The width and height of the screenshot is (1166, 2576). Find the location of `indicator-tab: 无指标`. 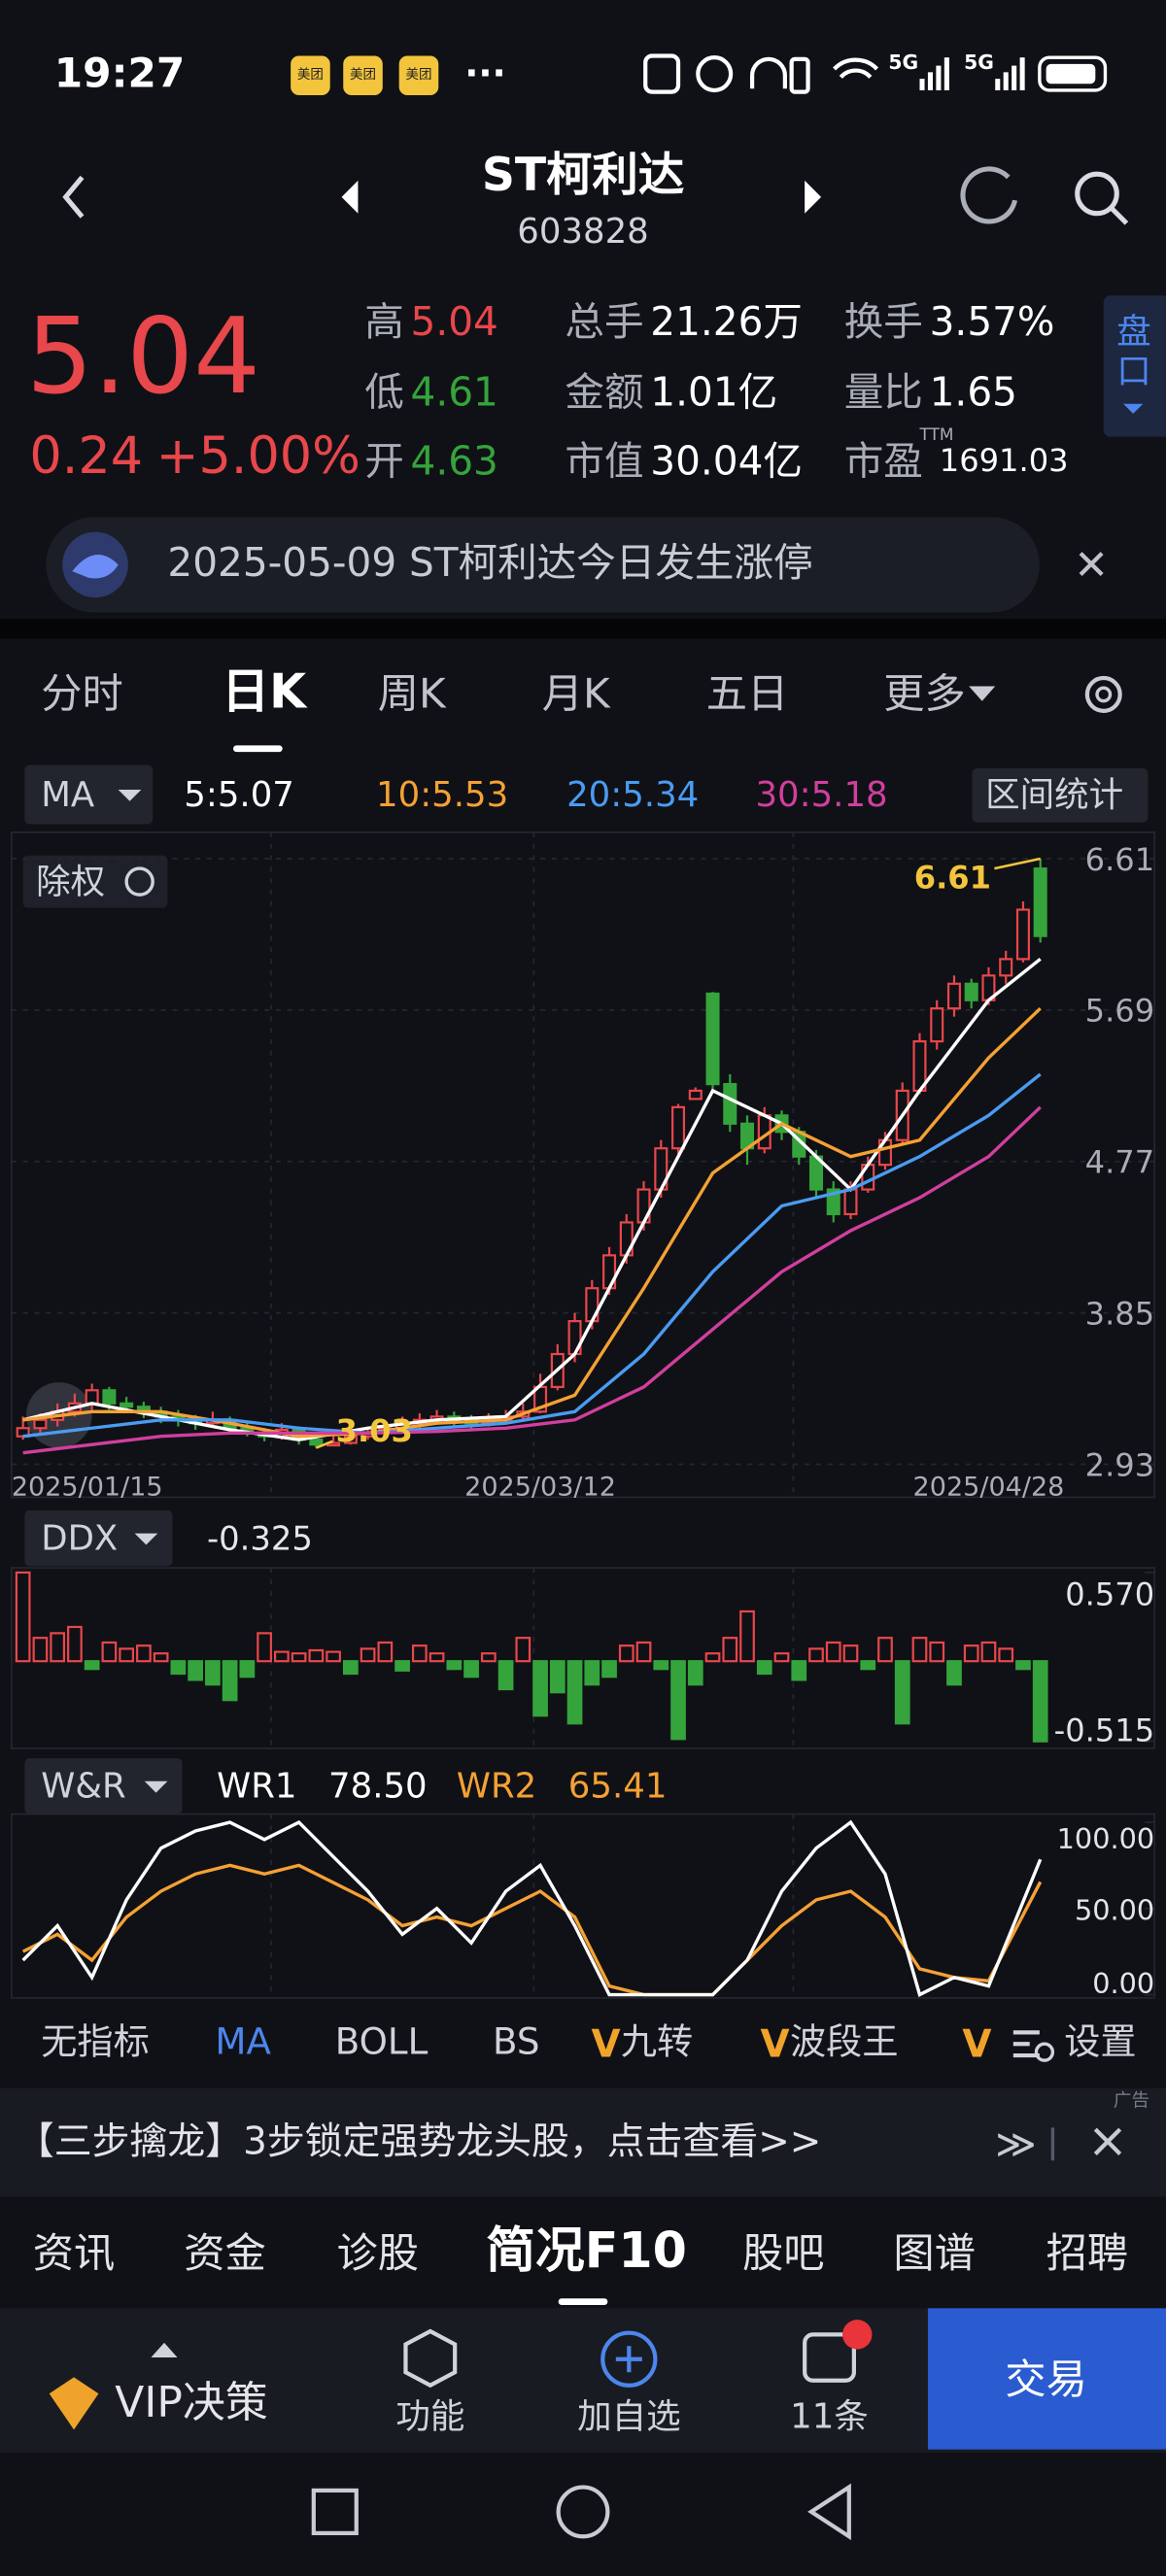

indicator-tab: 无指标 is located at coordinates (95, 2043).